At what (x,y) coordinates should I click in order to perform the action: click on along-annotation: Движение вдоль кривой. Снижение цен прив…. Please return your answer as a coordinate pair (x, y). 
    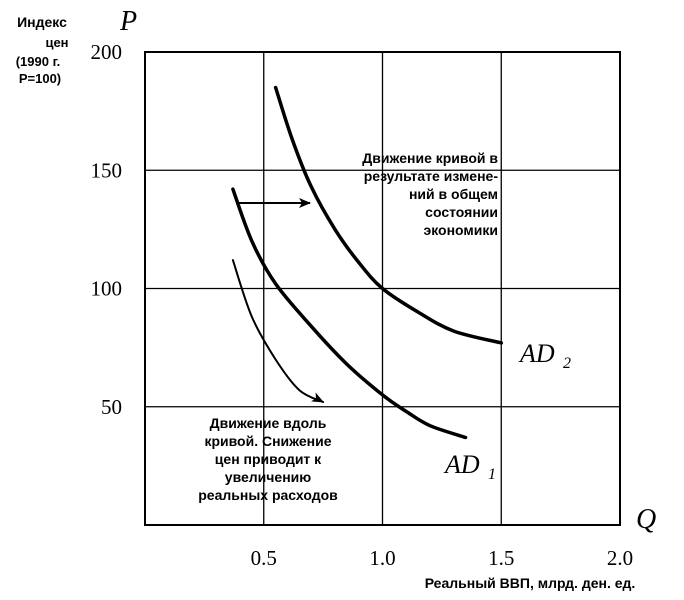
    Looking at the image, I should click on (268, 459).